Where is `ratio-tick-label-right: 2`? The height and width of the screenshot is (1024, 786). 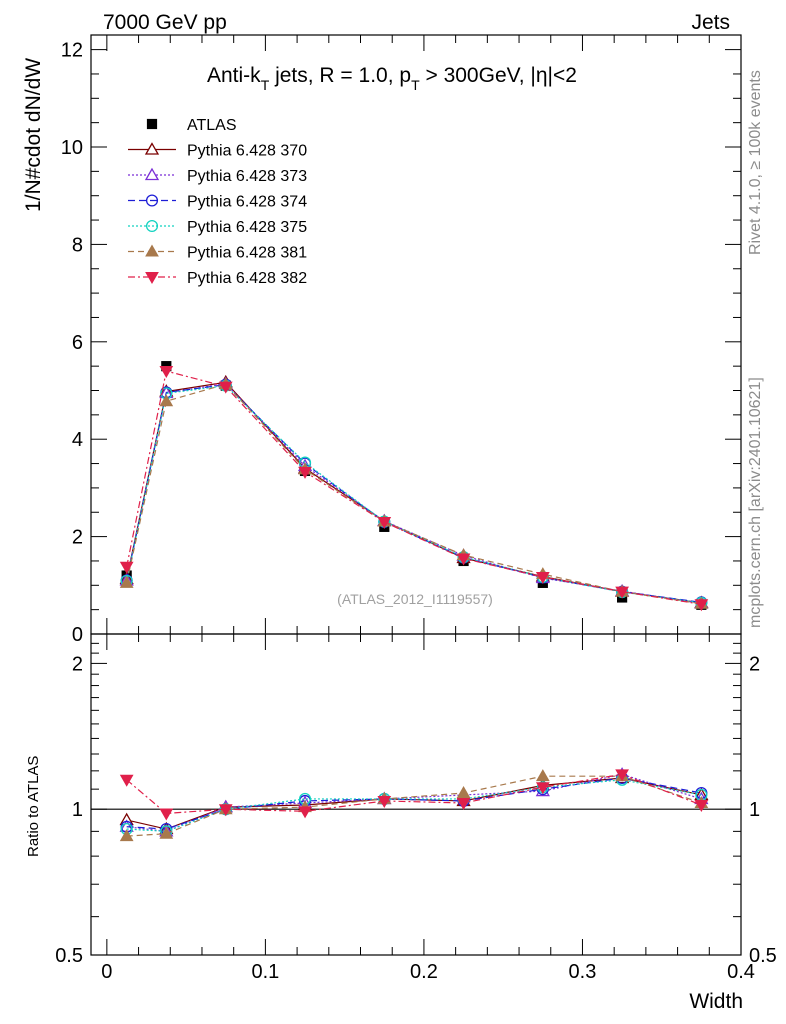
ratio-tick-label-right: 2 is located at coordinates (754, 664).